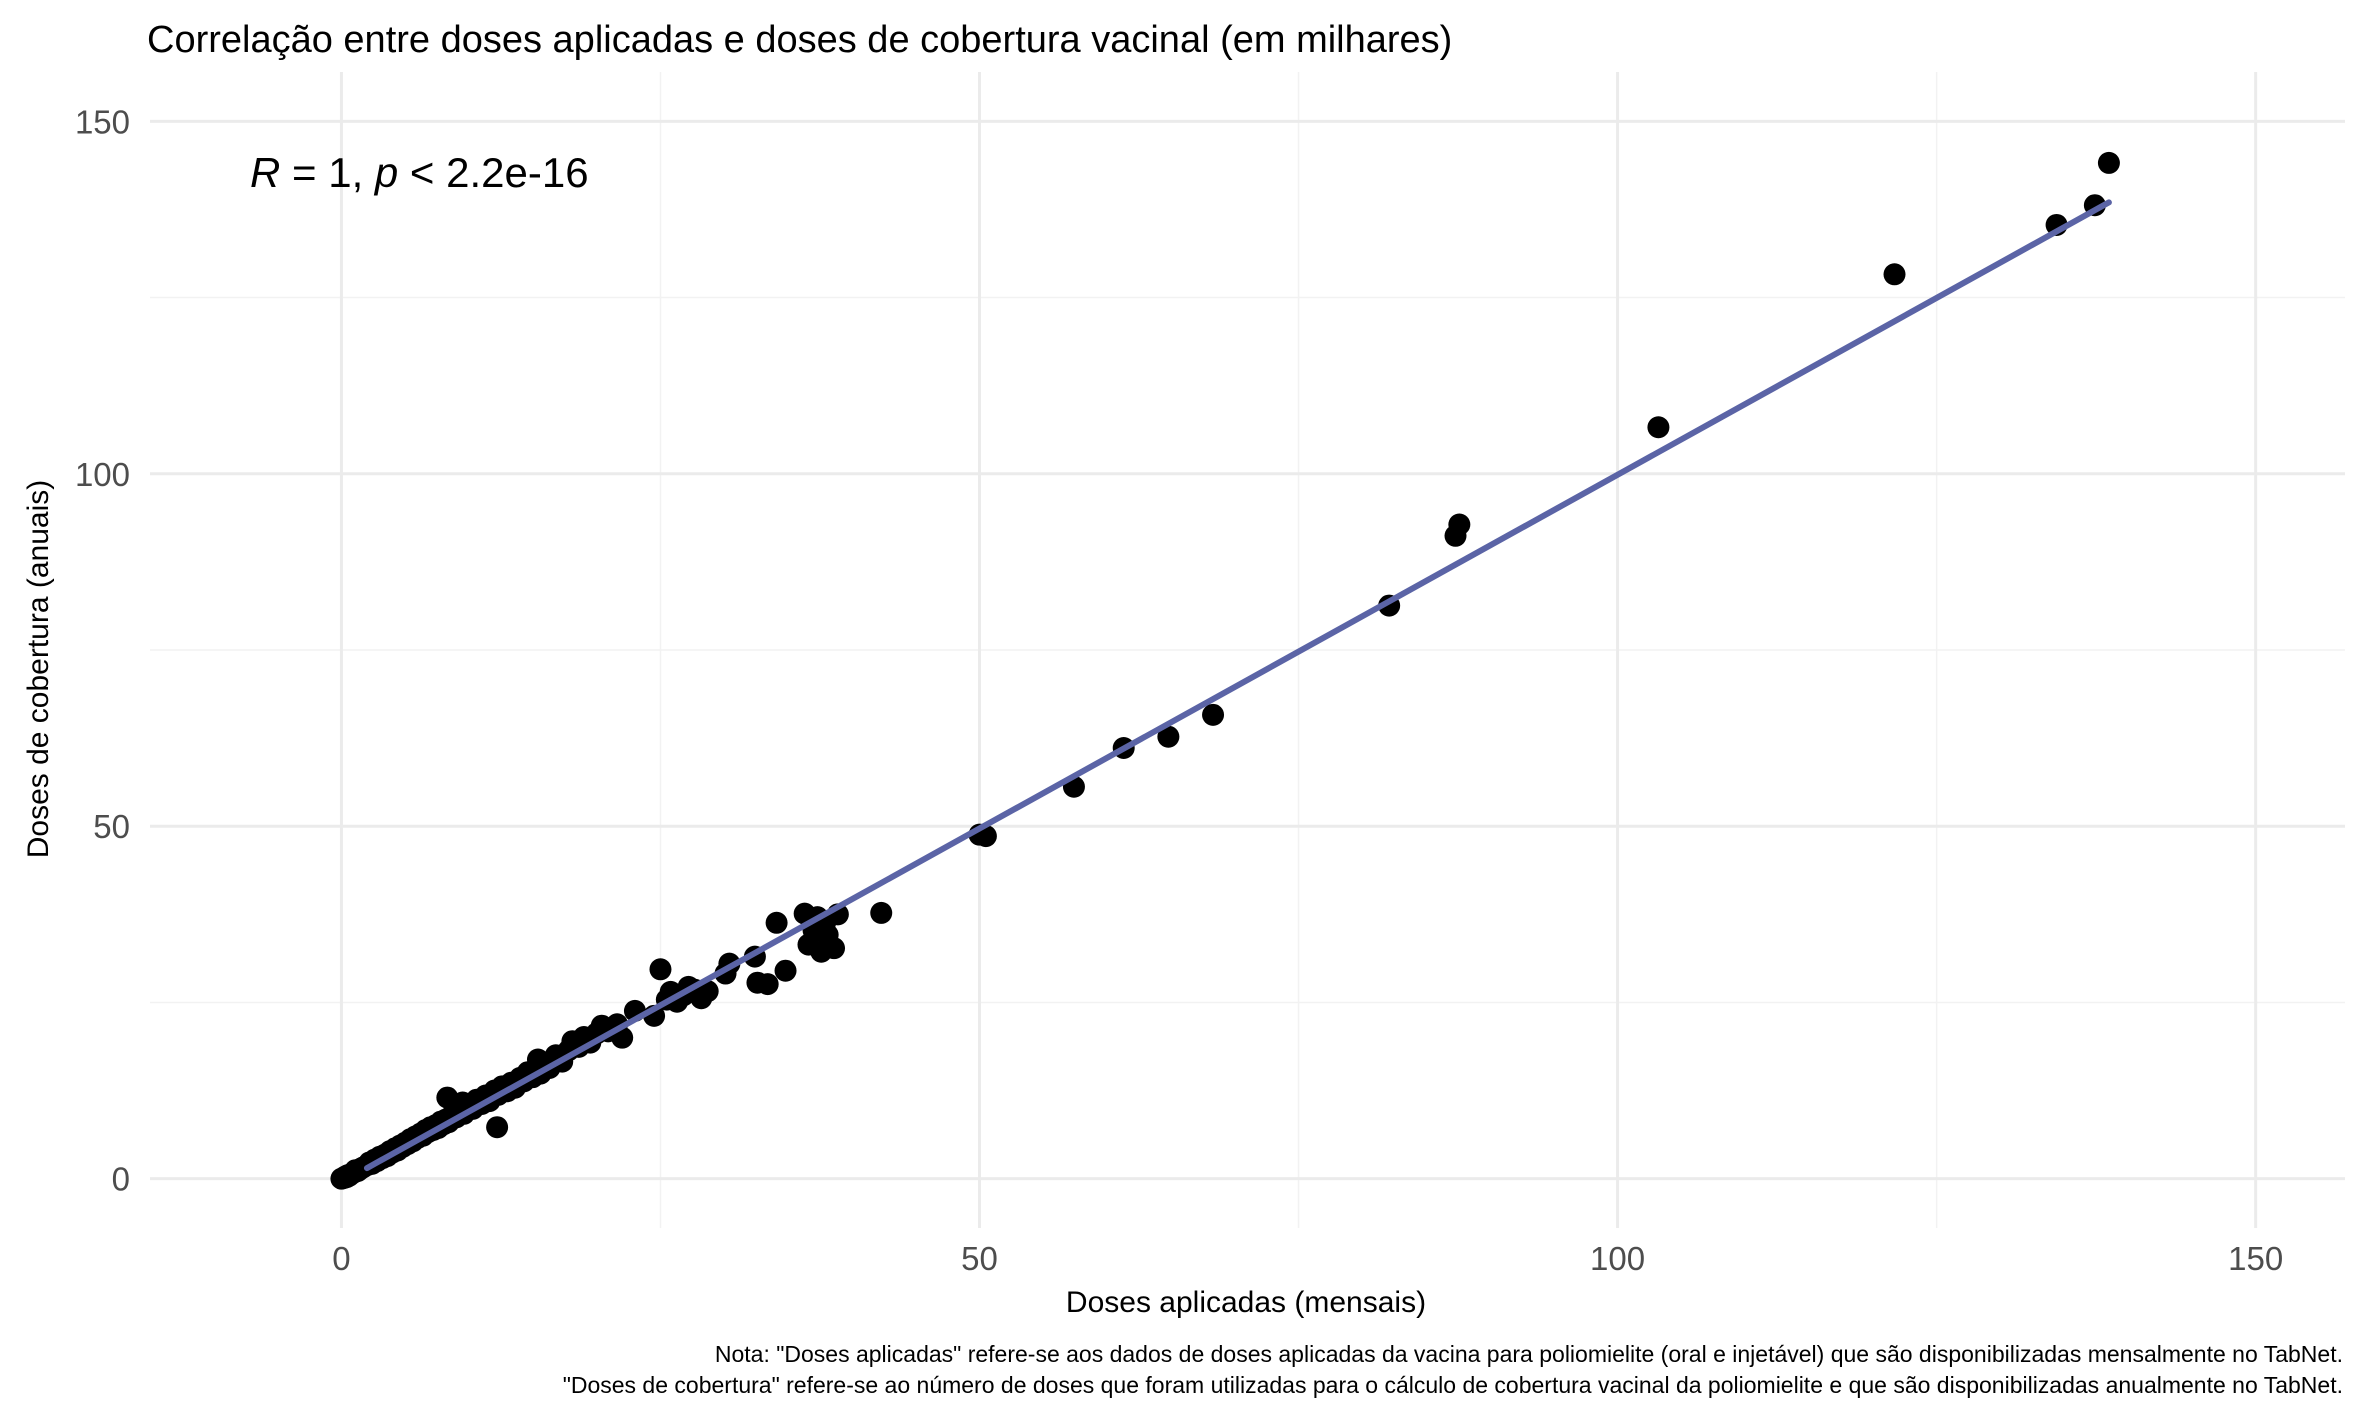 The height and width of the screenshot is (1417, 2362). What do you see at coordinates (1307, 1258) in the screenshot?
I see `x-axis-tick-labels: 0 50 100 150` at bounding box center [1307, 1258].